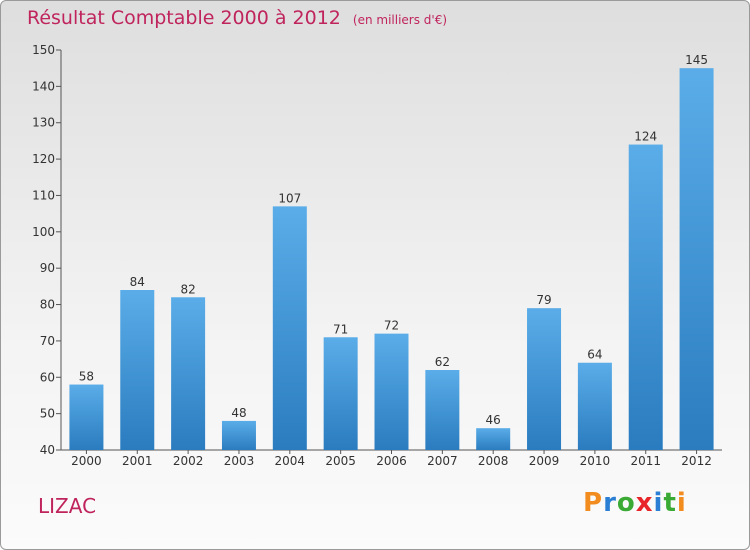  I want to click on logo-letter: P, so click(593, 503).